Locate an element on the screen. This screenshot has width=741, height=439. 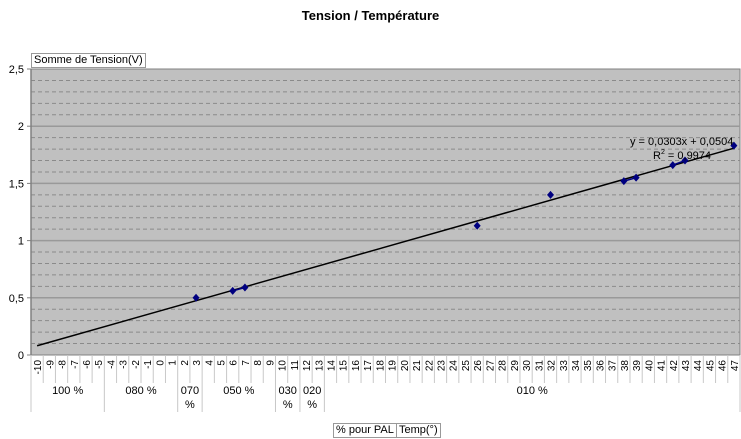
x-tick-label: 39 is located at coordinates (637, 366).